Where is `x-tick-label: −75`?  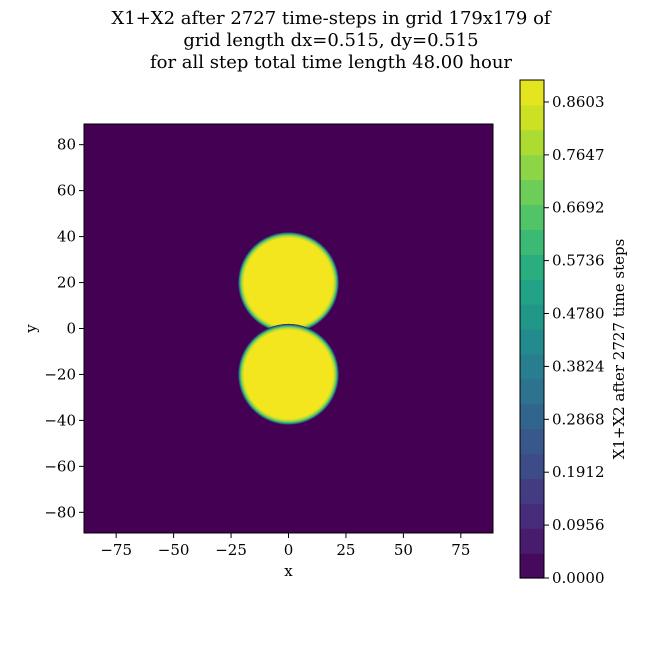
x-tick-label: −75 is located at coordinates (116, 550).